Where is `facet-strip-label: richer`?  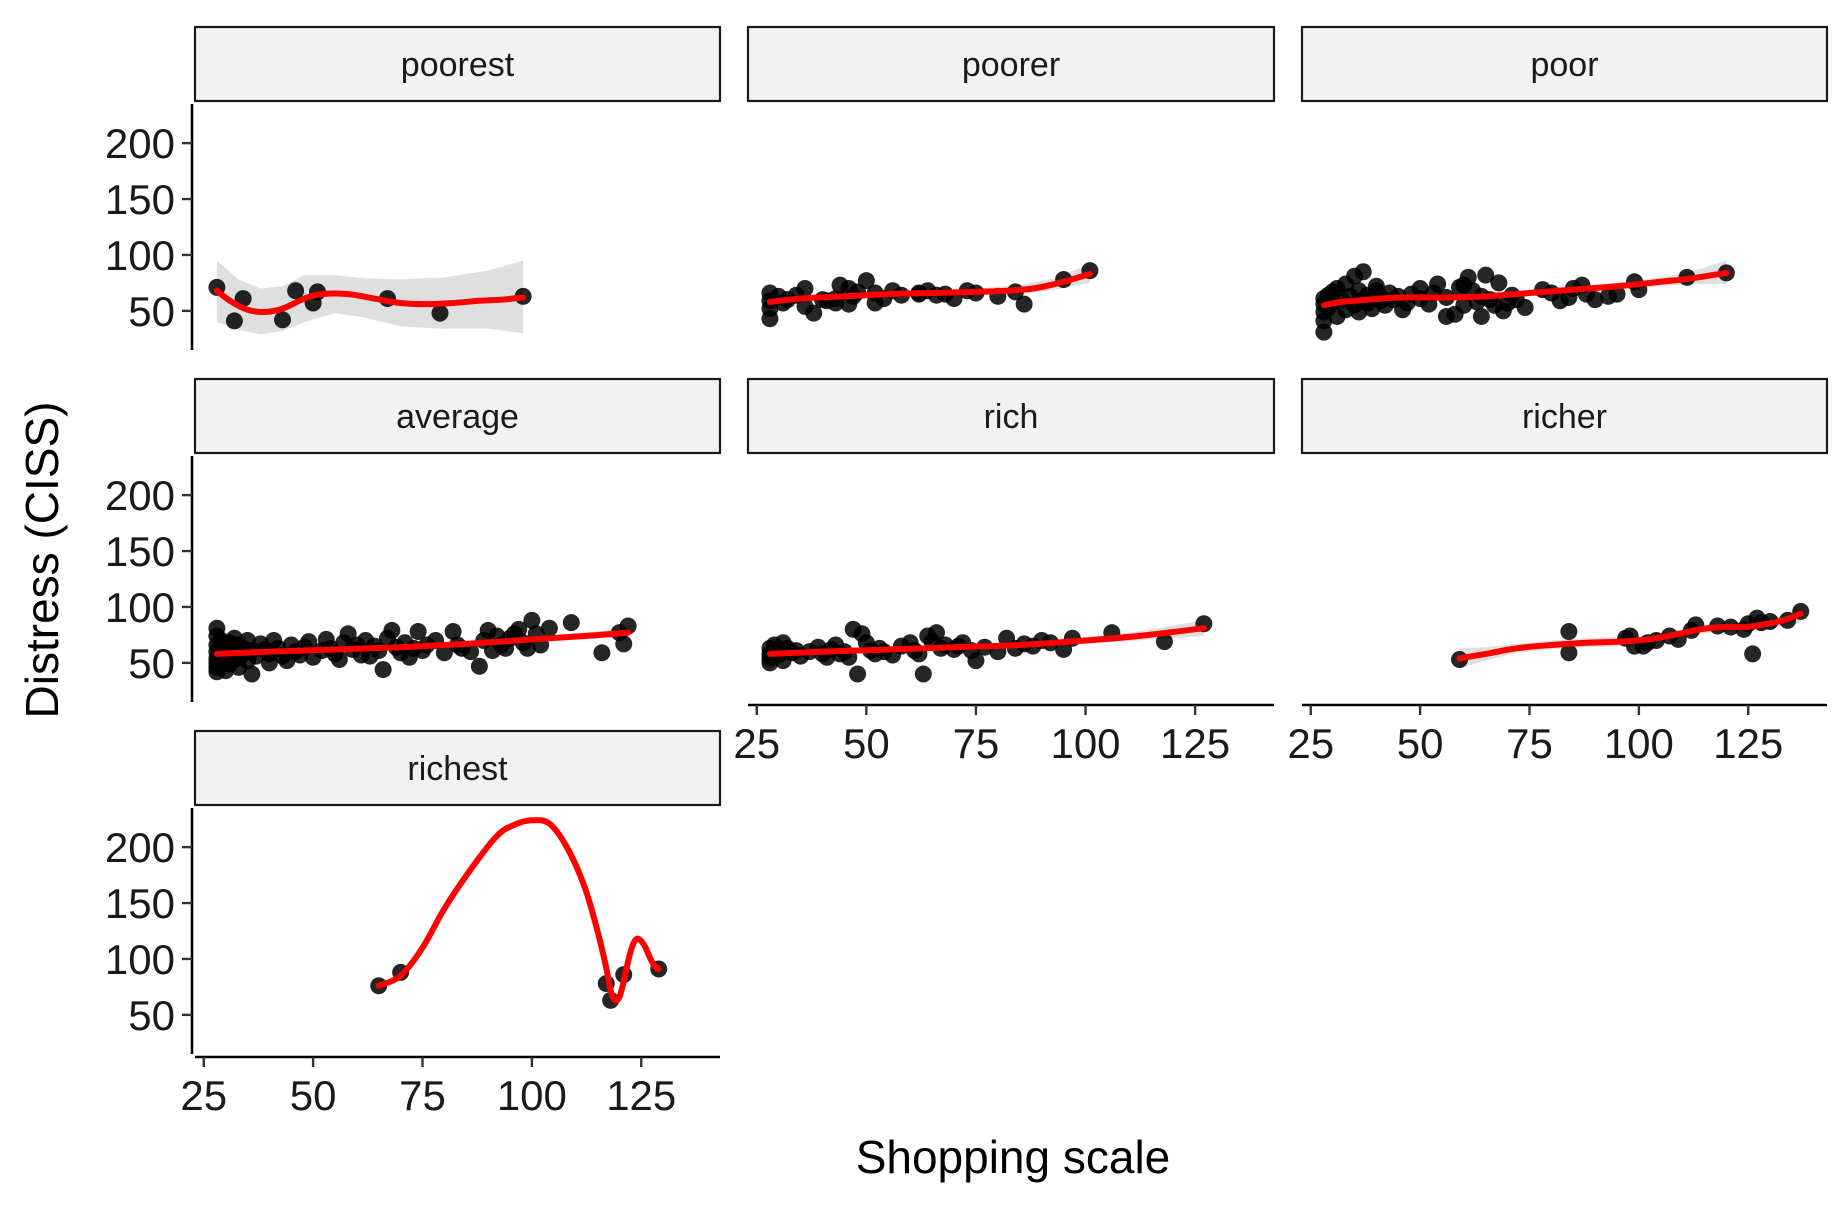 facet-strip-label: richer is located at coordinates (1564, 417).